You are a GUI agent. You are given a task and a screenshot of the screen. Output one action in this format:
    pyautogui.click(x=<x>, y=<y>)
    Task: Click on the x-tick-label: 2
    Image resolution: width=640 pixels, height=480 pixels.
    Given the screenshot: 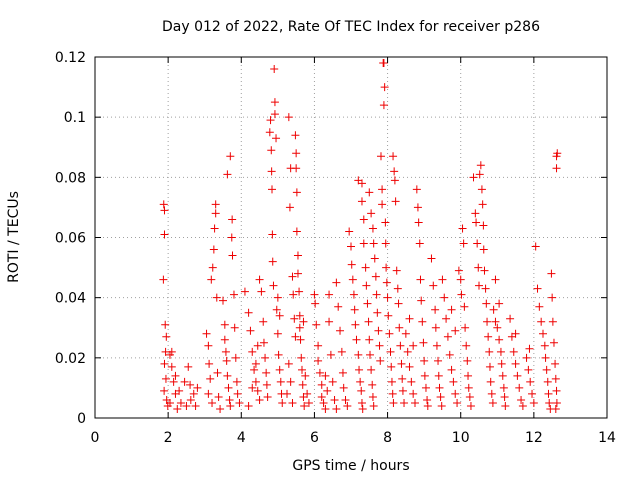 What is the action you would take?
    pyautogui.click(x=168, y=438)
    